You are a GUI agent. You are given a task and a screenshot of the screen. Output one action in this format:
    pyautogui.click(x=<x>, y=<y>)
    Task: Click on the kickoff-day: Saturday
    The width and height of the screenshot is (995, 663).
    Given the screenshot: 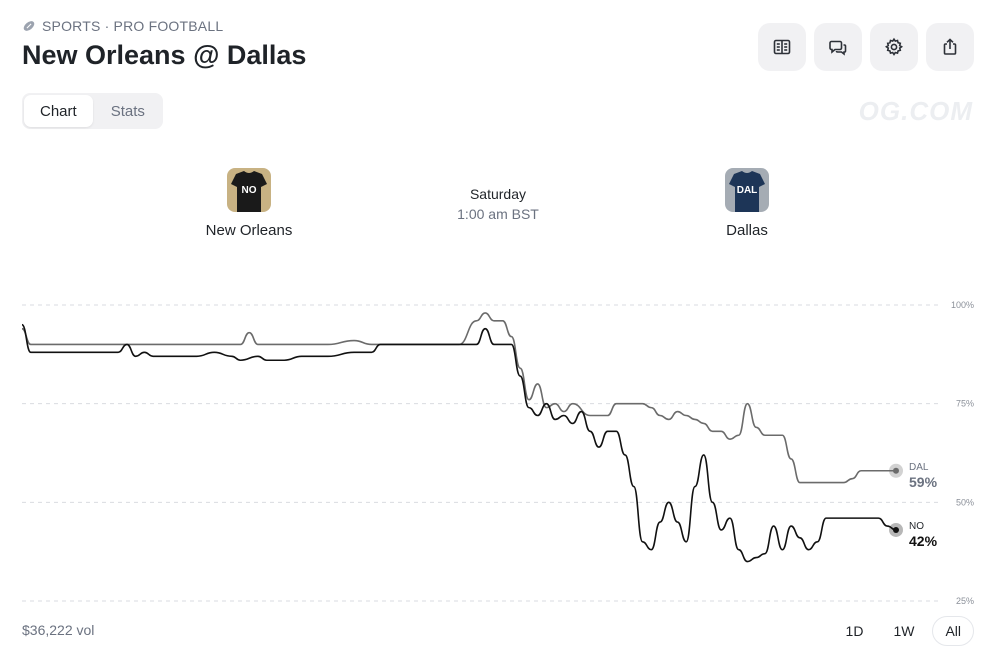 What is the action you would take?
    pyautogui.click(x=498, y=194)
    